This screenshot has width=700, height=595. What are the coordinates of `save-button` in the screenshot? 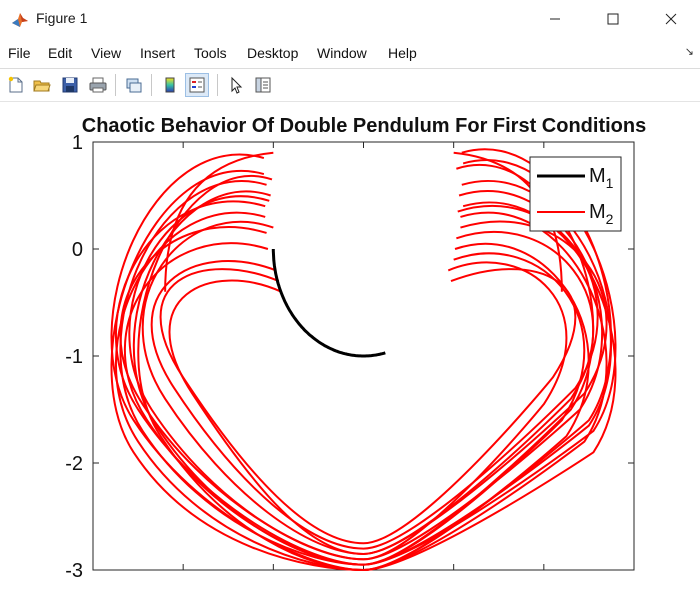 It's located at (70, 85).